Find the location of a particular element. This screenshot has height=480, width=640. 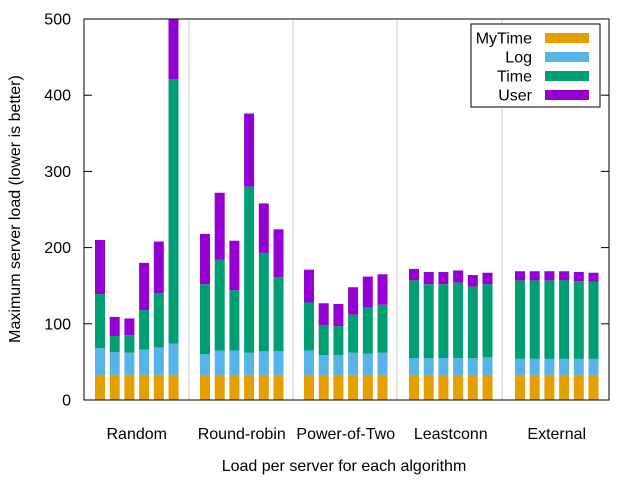

bar-segment-log-g1-b5 is located at coordinates (158, 361).